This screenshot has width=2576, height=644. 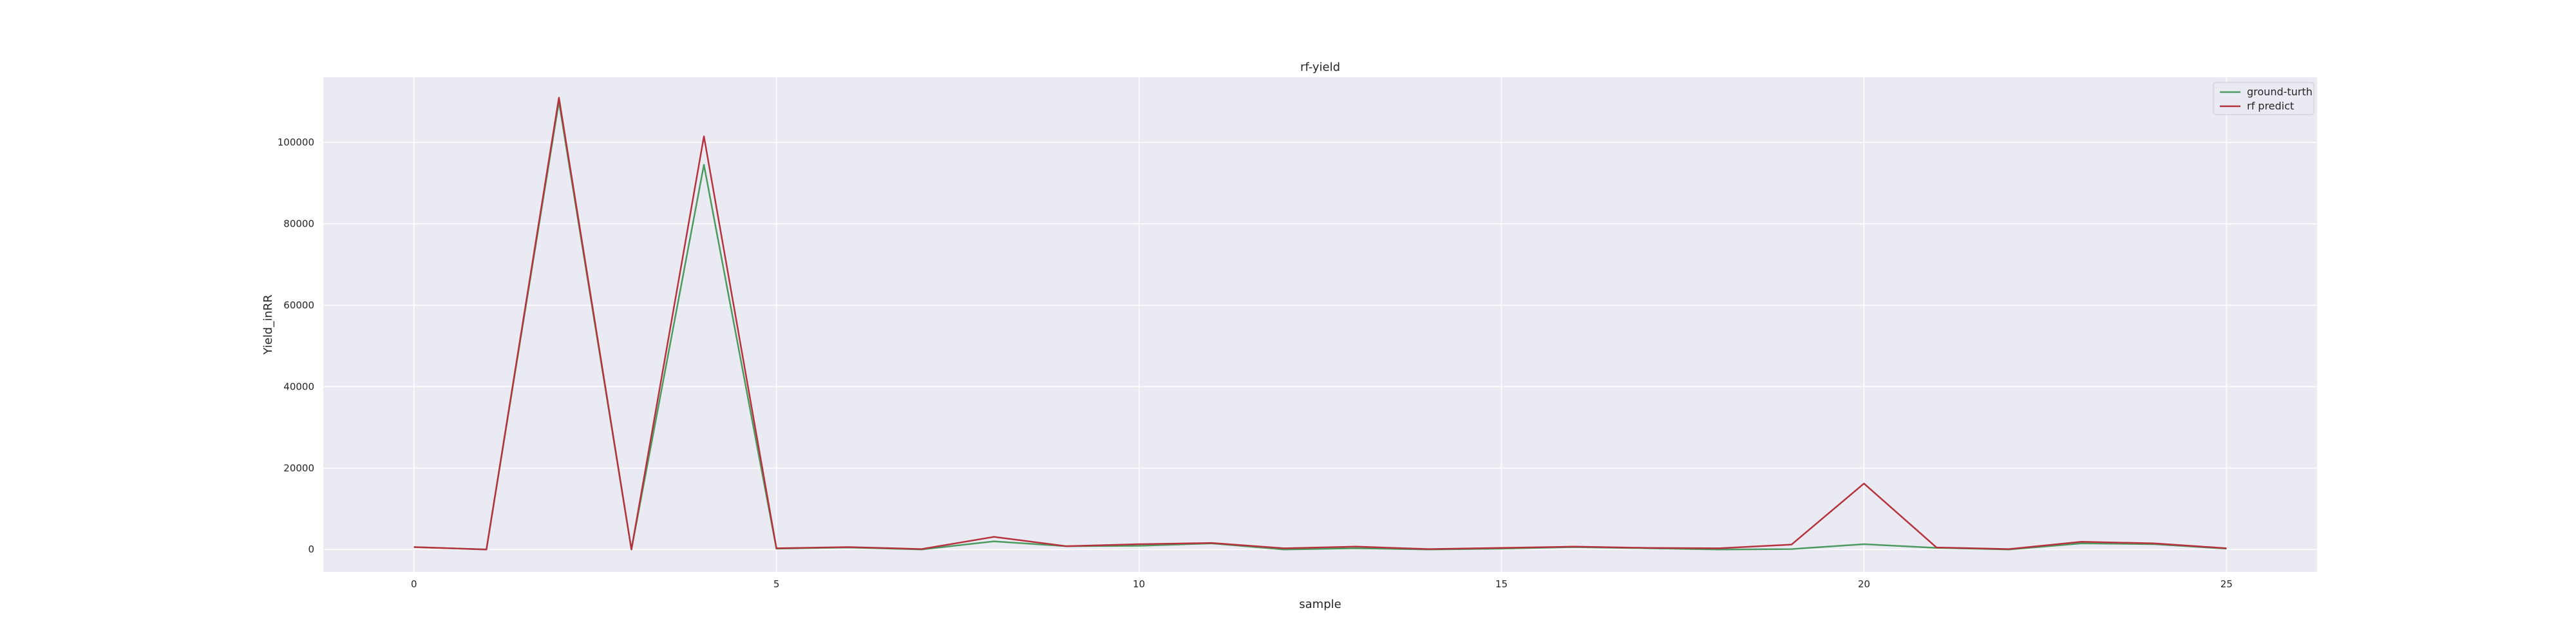 What do you see at coordinates (298, 386) in the screenshot?
I see `y-tick-label: 40000` at bounding box center [298, 386].